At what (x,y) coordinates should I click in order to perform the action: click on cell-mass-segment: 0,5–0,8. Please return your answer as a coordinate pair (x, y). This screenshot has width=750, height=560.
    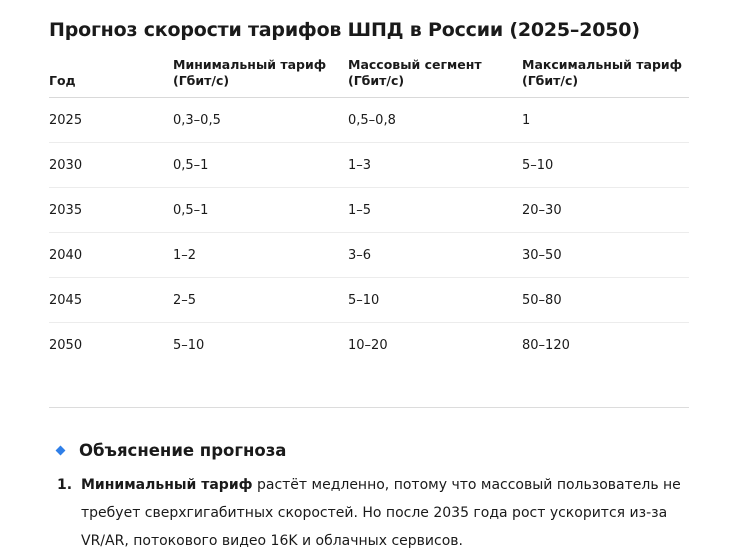
    Looking at the image, I should click on (435, 120).